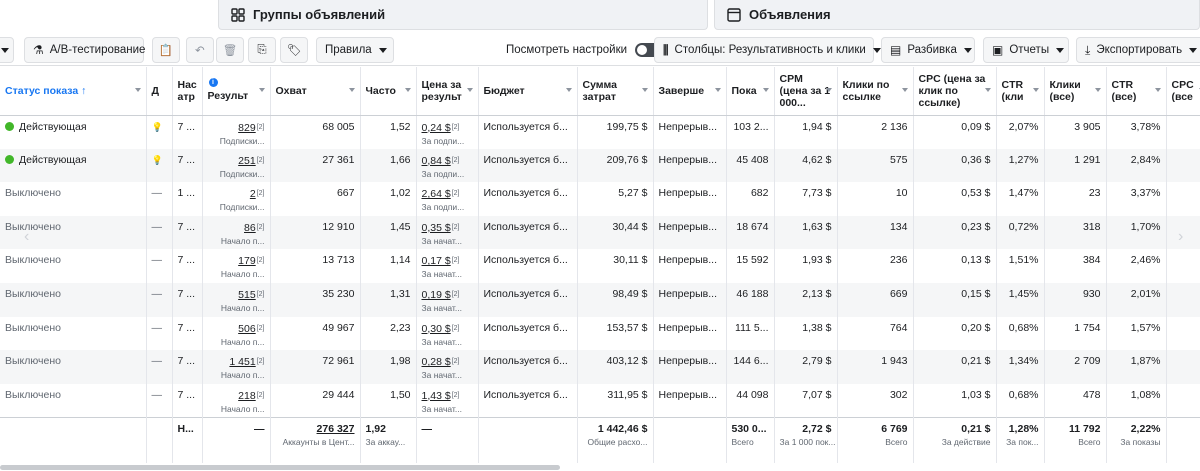 The height and width of the screenshot is (471, 1200). What do you see at coordinates (436, 227) in the screenshot?
I see `cell-value-text: 0,35 $` at bounding box center [436, 227].